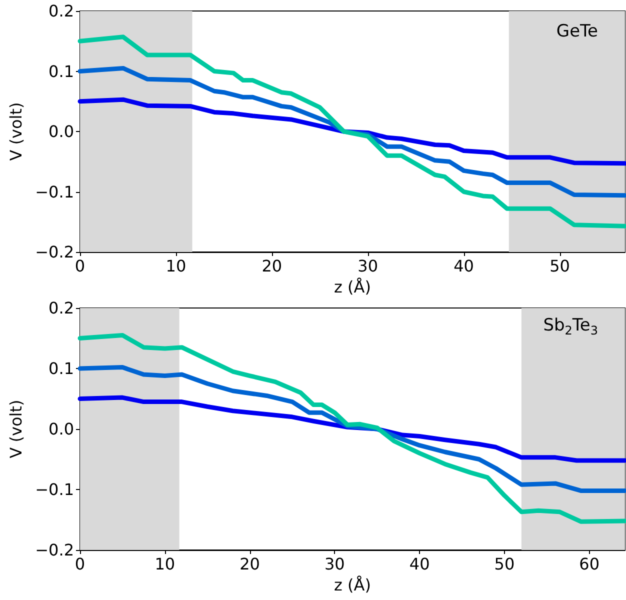  I want to click on x-tick-label: 60, so click(589, 564).